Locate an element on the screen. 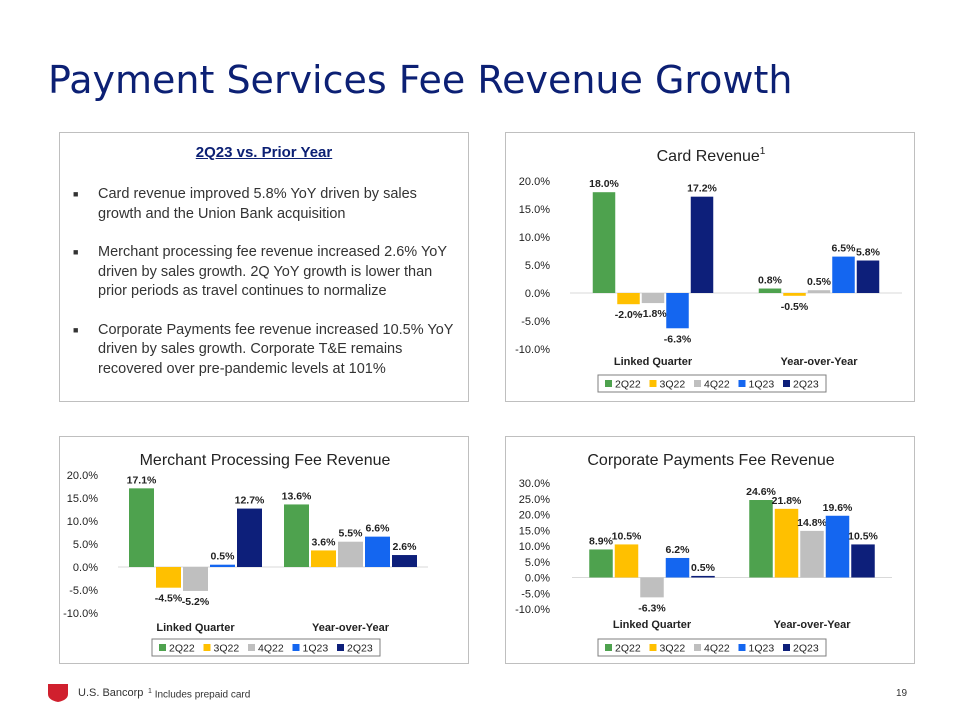  data-label: 17.1% is located at coordinates (142, 480).